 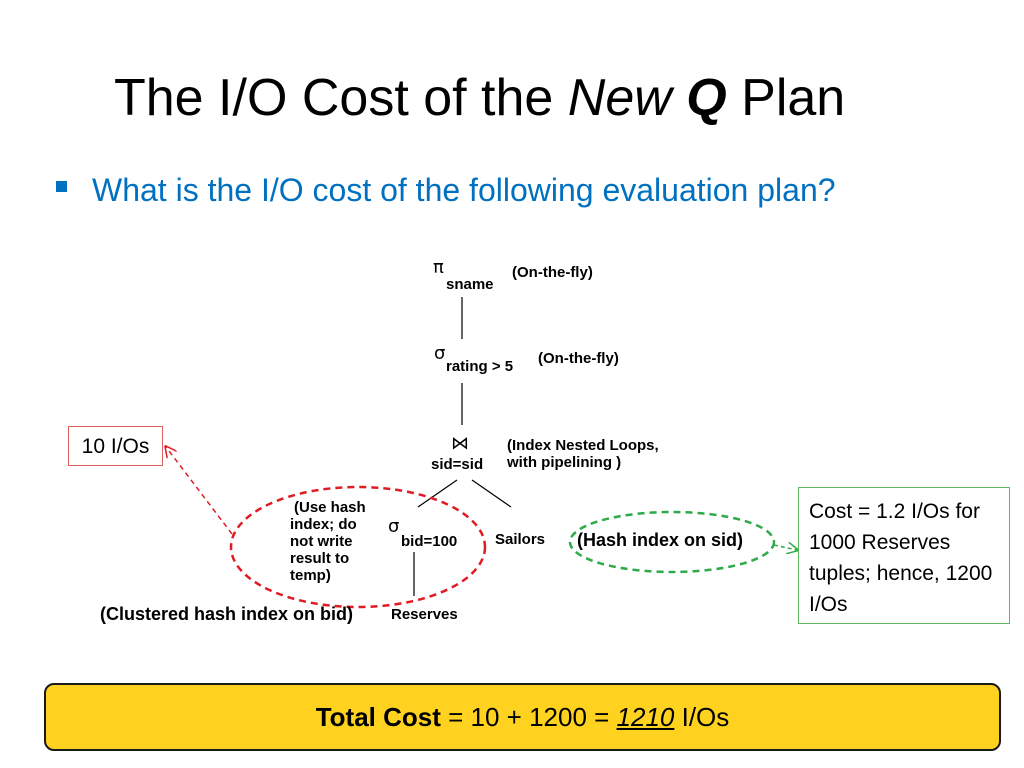 What do you see at coordinates (619, 98) in the screenshot?
I see `title-text-new: New` at bounding box center [619, 98].